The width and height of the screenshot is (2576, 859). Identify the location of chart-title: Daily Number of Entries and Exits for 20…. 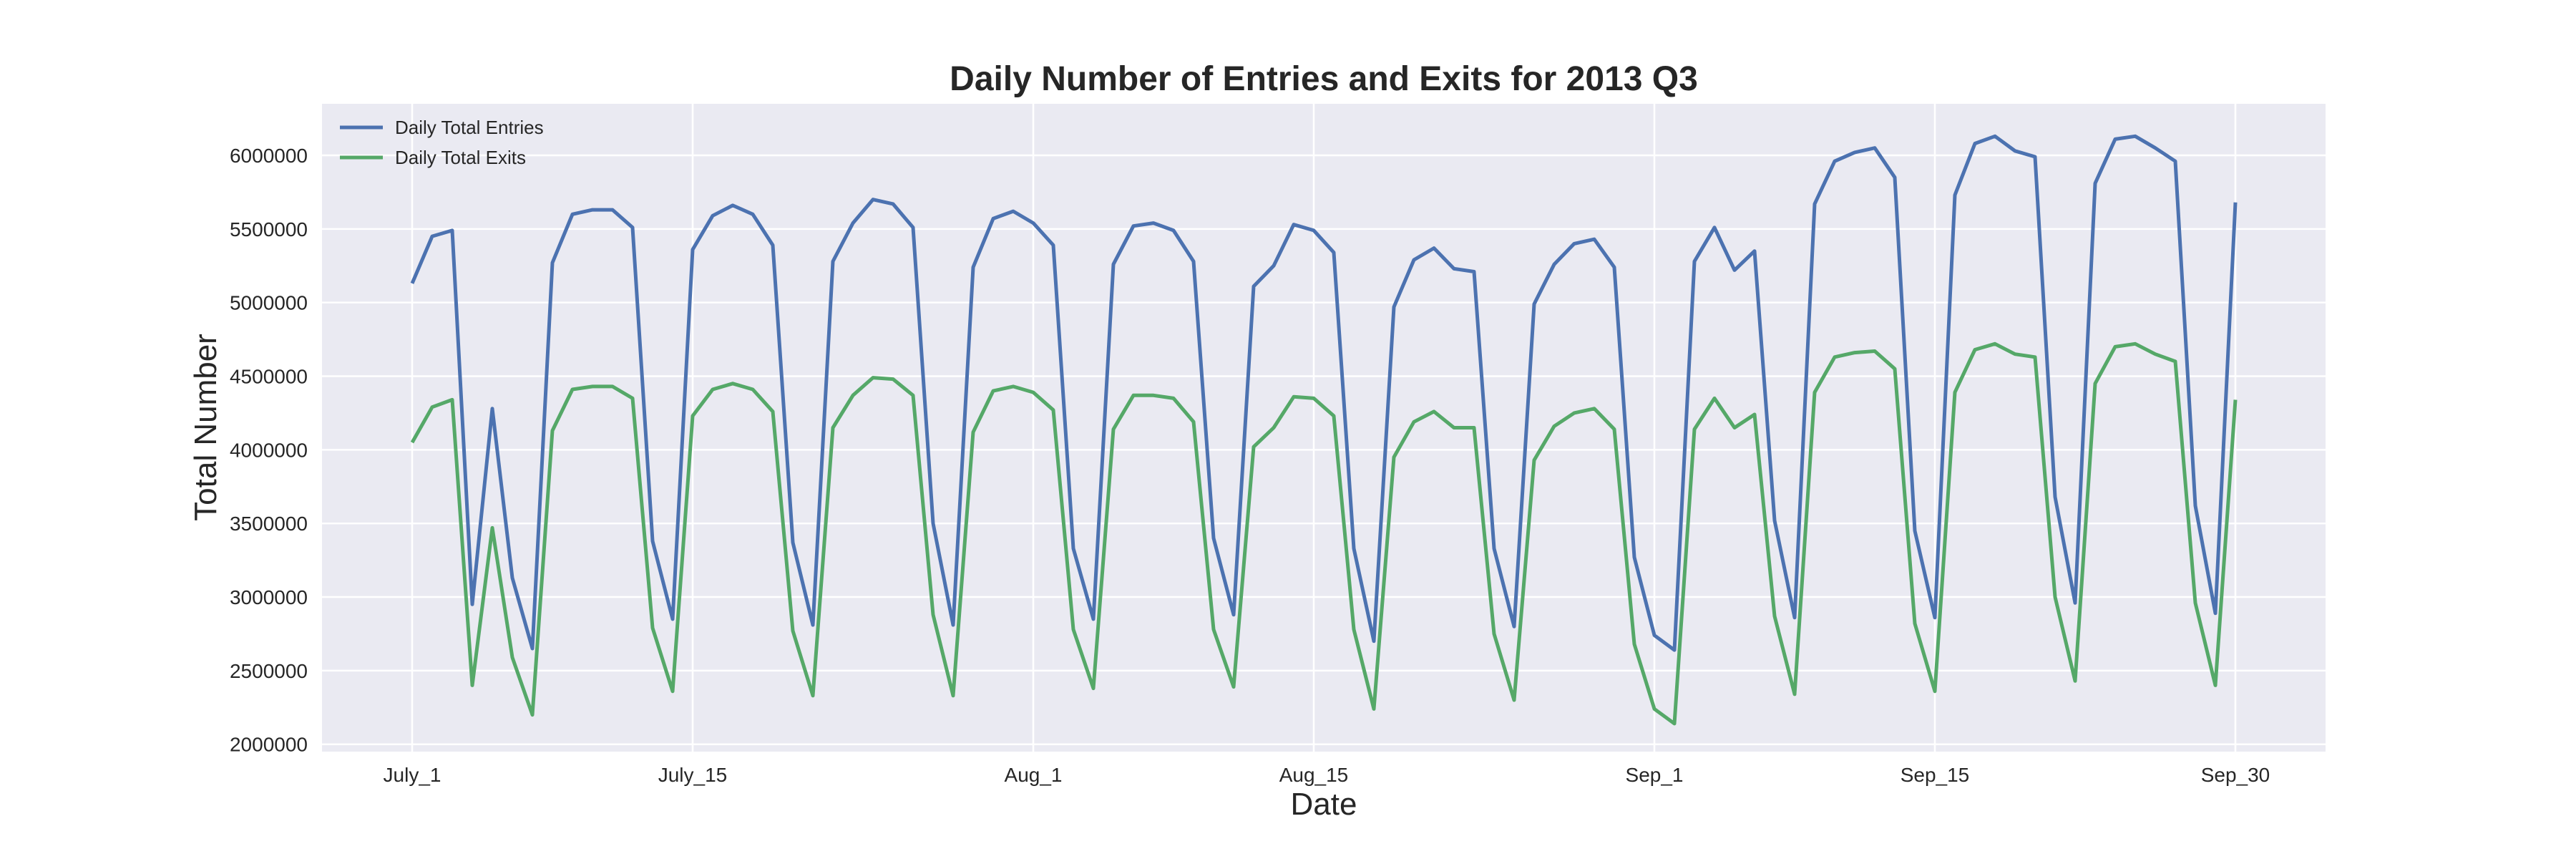
(1324, 79).